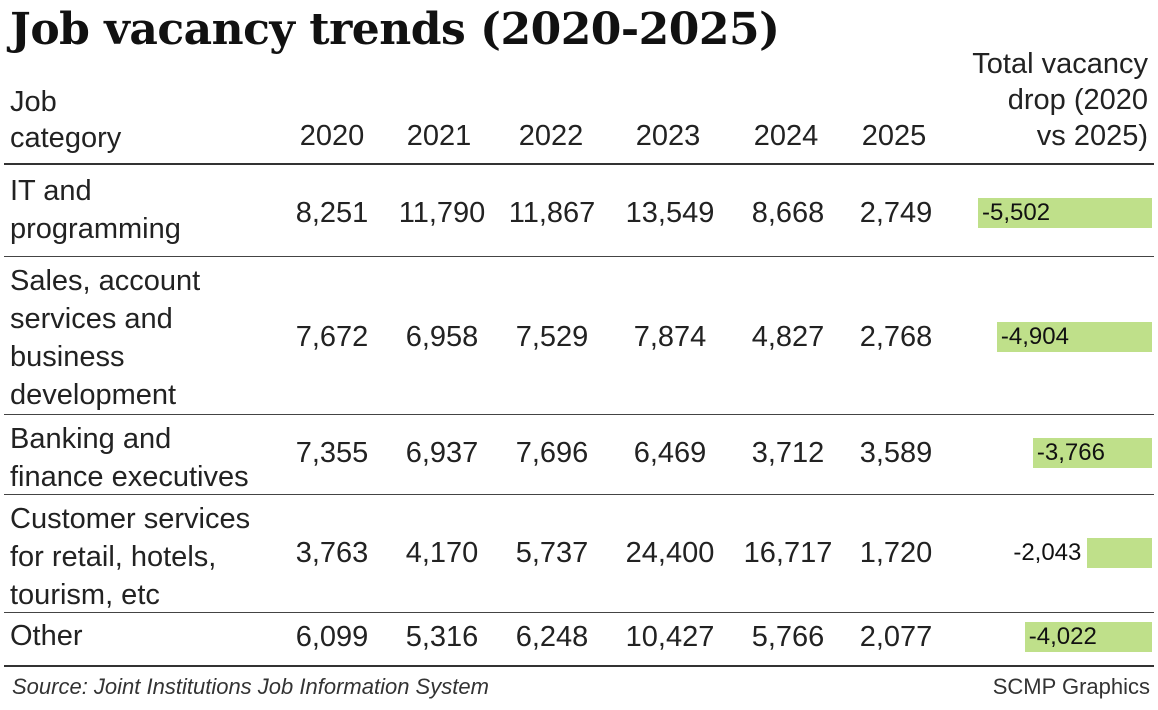 The width and height of the screenshot is (1158, 710). What do you see at coordinates (105, 281) in the screenshot?
I see `category-line: Sales, account` at bounding box center [105, 281].